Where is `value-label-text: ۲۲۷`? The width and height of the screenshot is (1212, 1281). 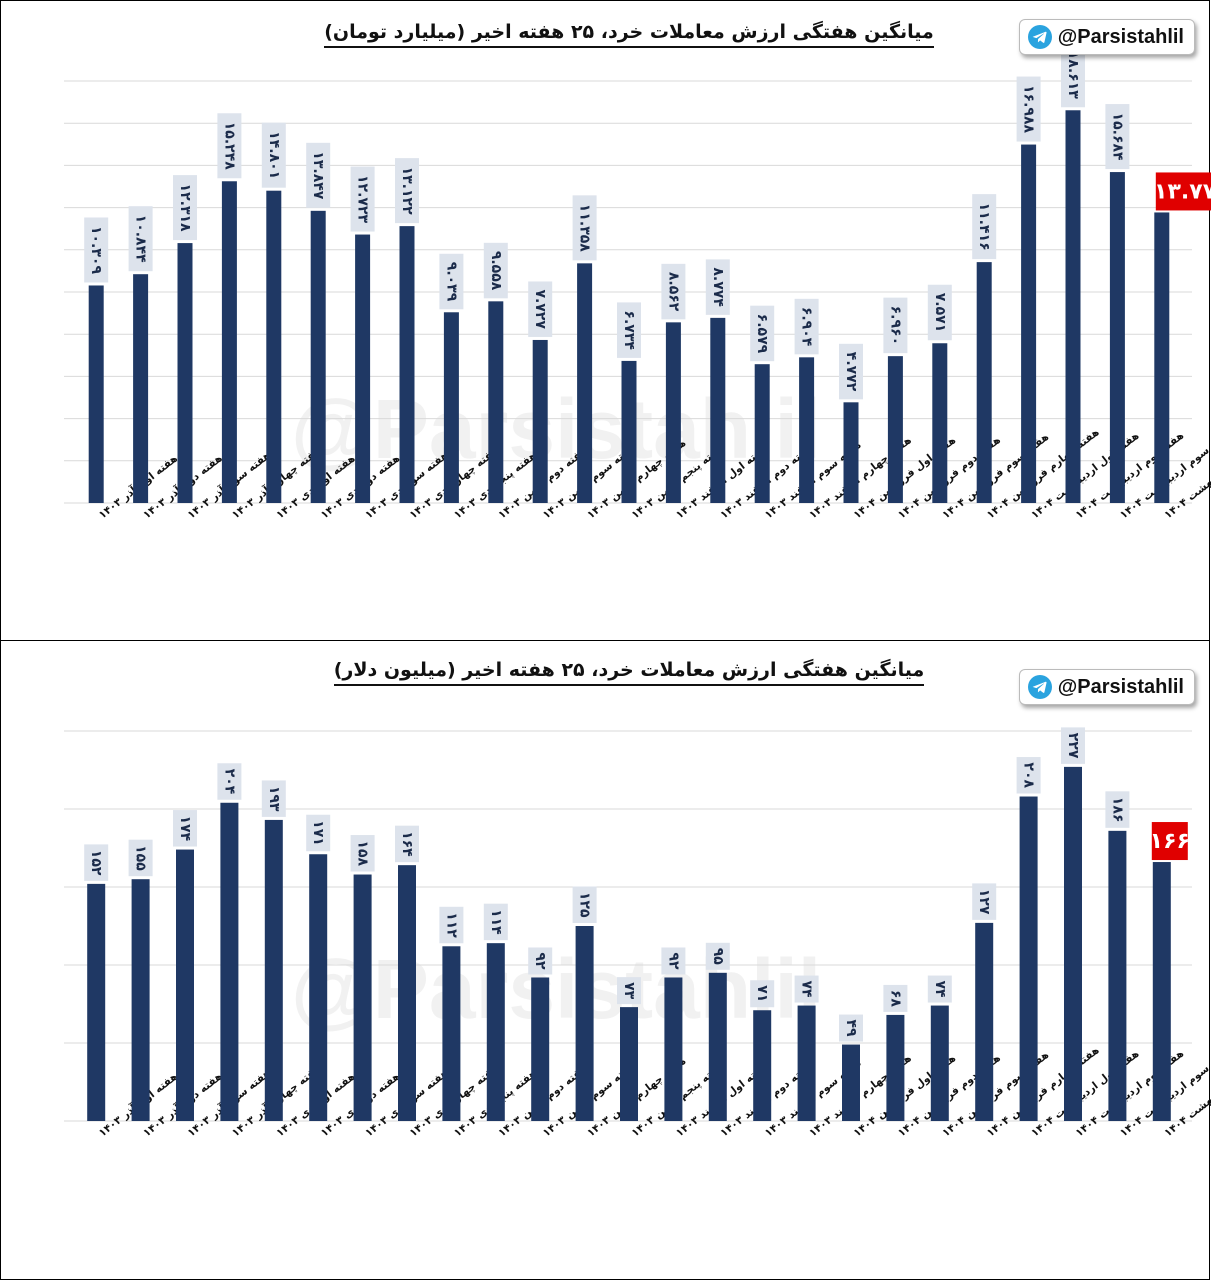
value-label-text: ۲۲۷ is located at coordinates (1073, 746).